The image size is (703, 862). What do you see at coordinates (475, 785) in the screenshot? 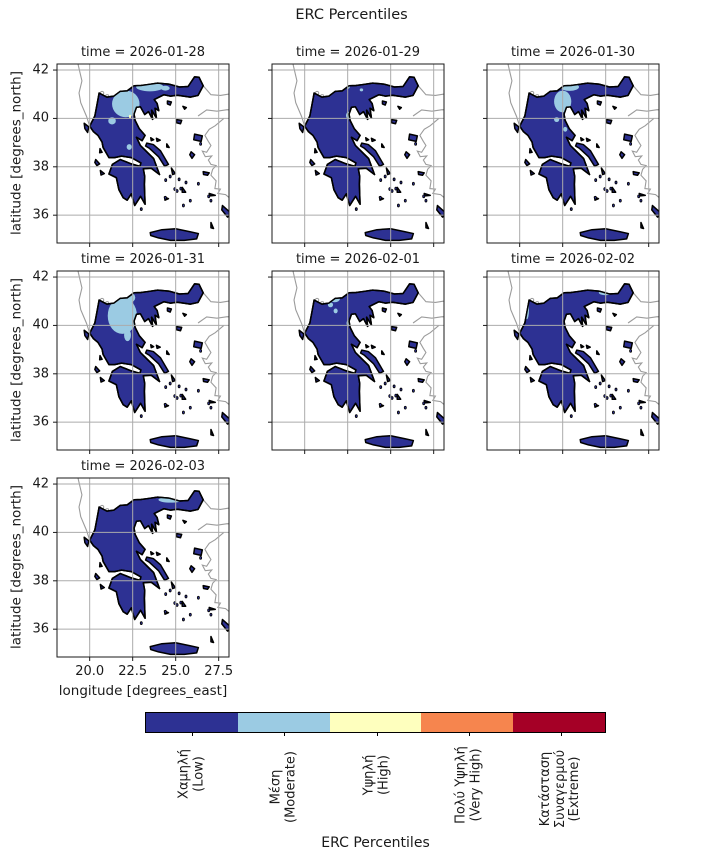
I see `label-line: (Very High)` at bounding box center [475, 785].